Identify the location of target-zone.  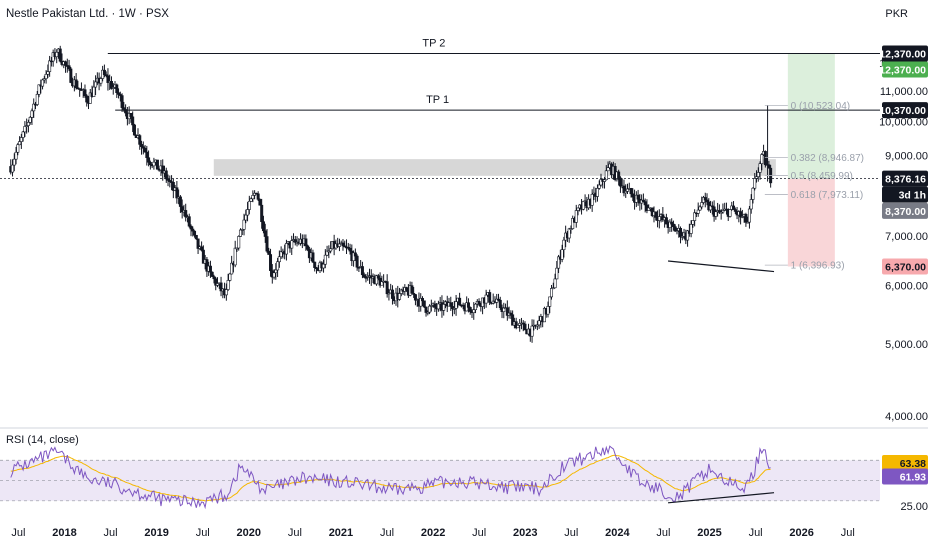
(811, 116).